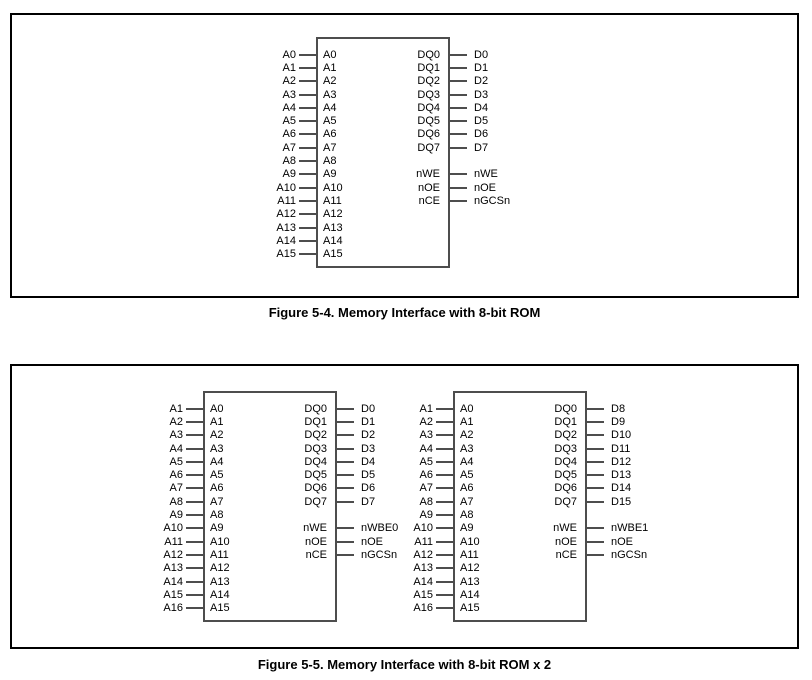  What do you see at coordinates (618, 408) in the screenshot?
I see `pin-ext-right-label: D8` at bounding box center [618, 408].